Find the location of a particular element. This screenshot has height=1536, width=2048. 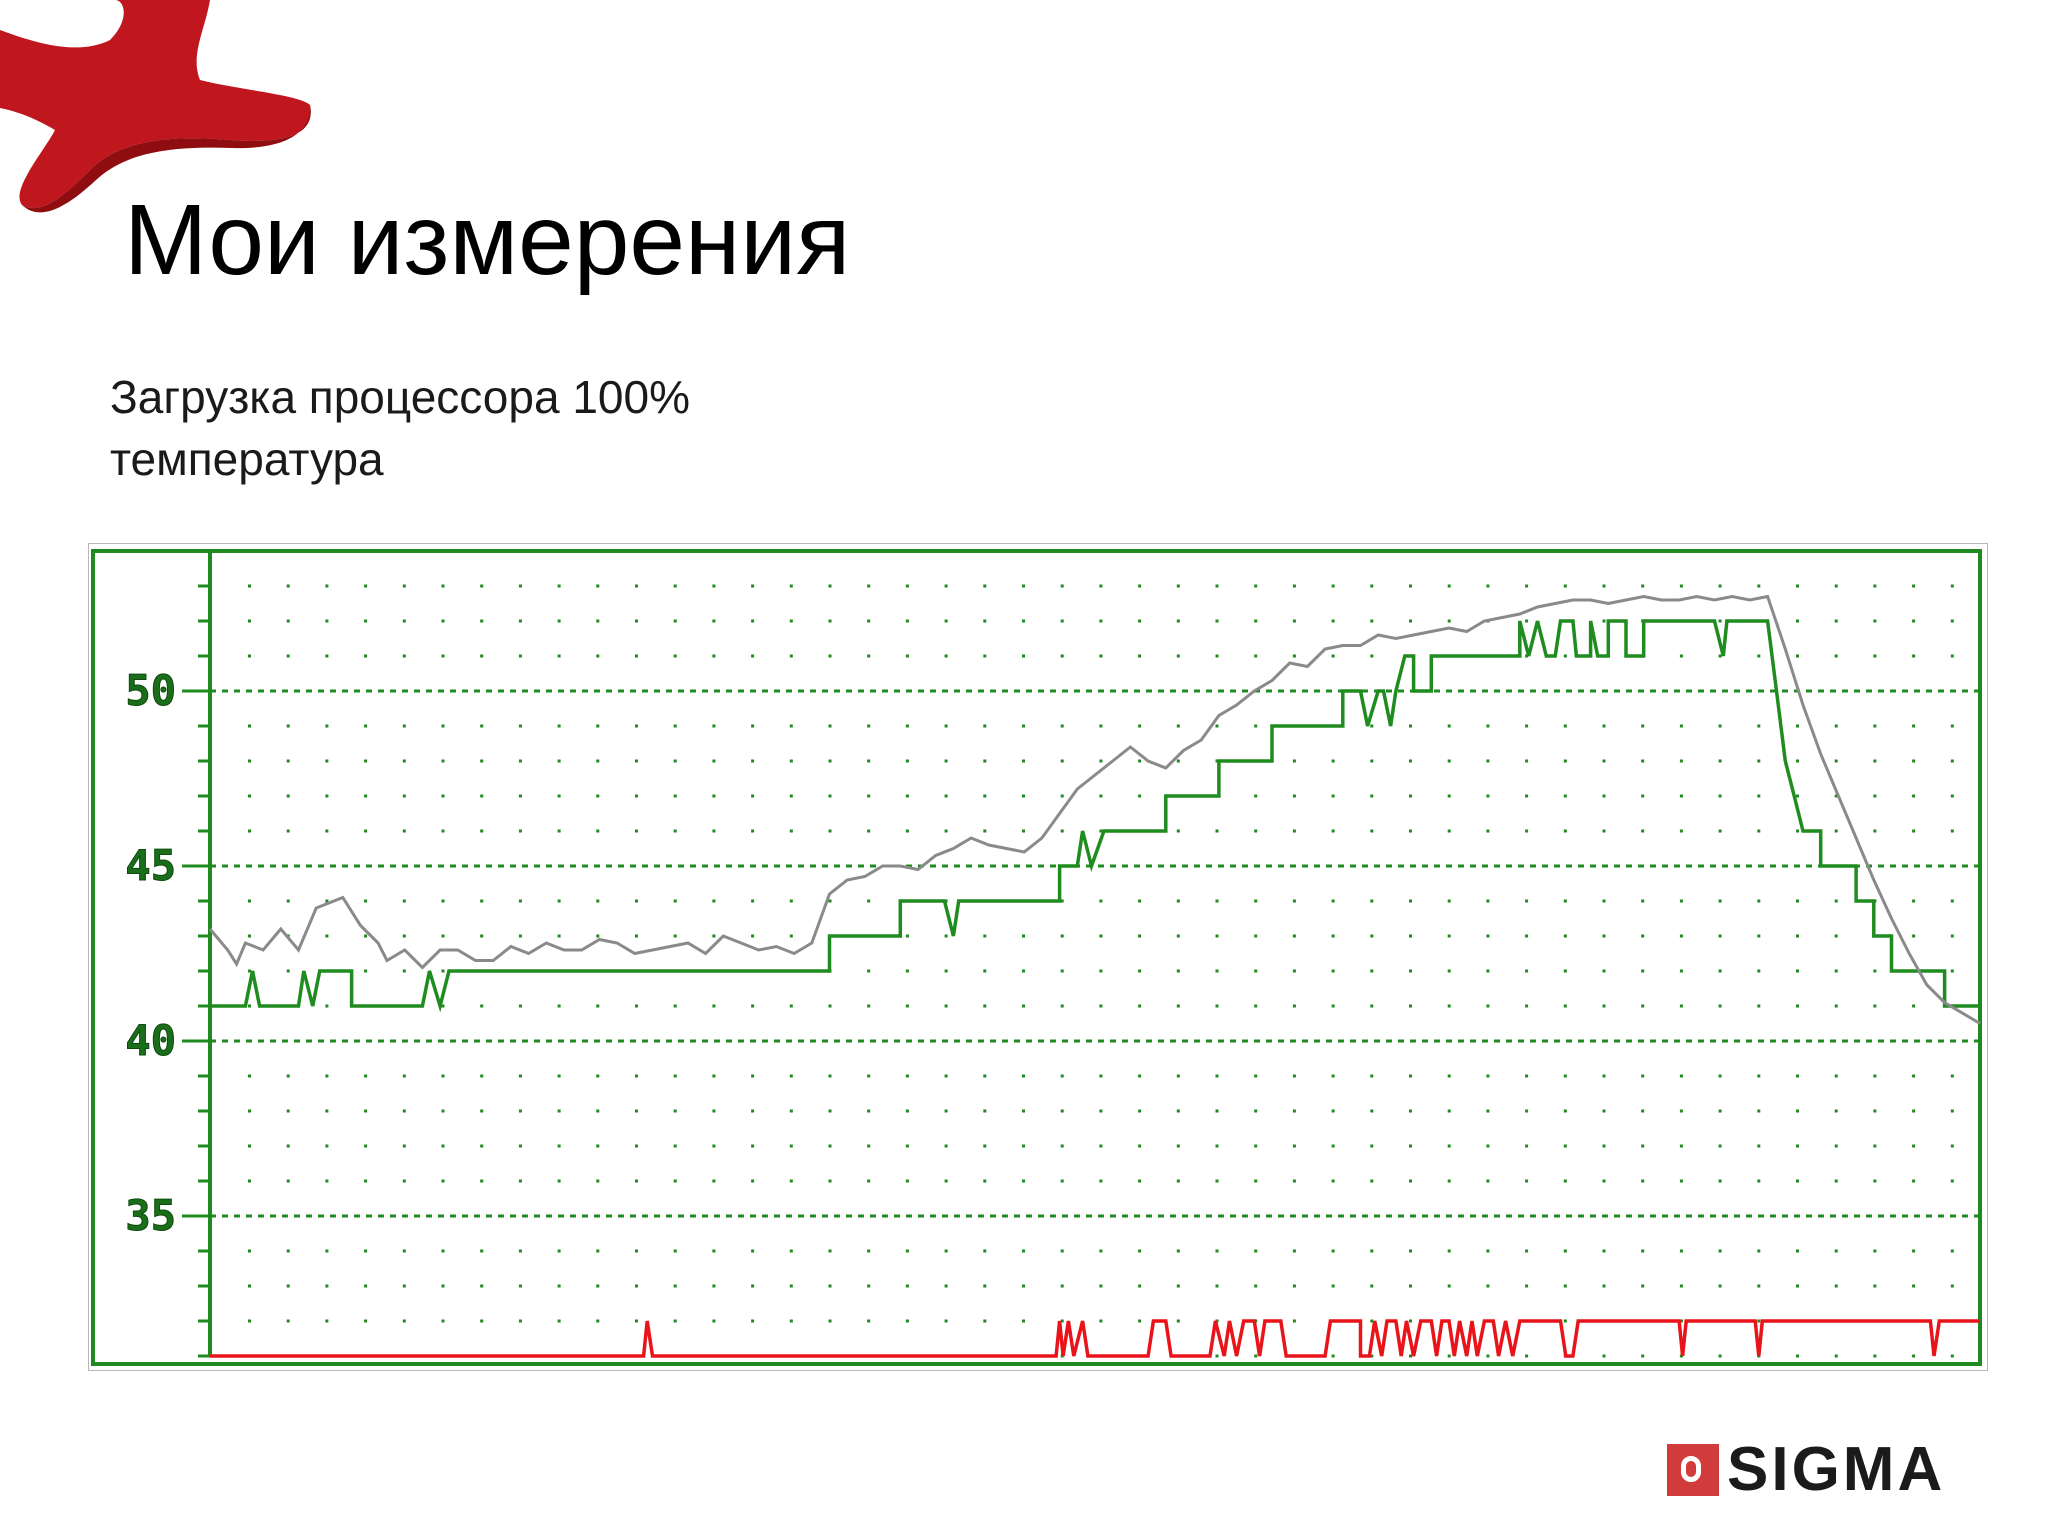

subtitle-line-temperature: температура is located at coordinates (247, 459).